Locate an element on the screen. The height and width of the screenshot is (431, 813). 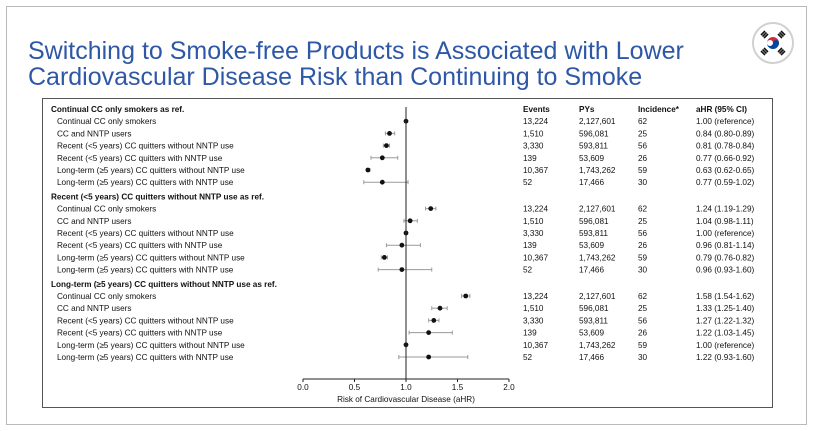
row-label: CC and NNTP users is located at coordinates (94, 308).